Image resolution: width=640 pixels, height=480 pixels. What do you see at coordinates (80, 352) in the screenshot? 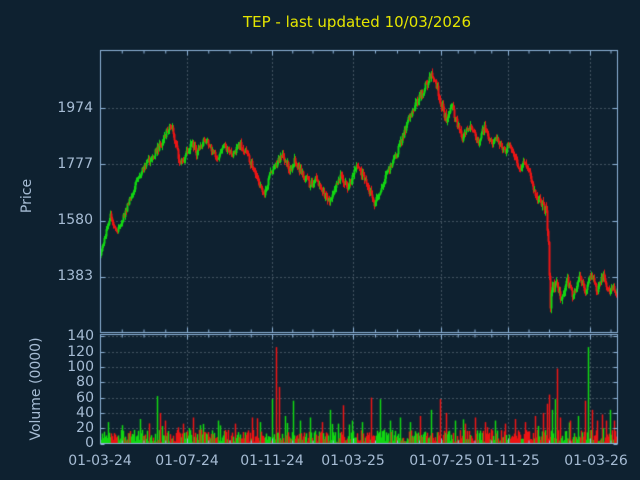
I see `volume-tick-120: 120` at bounding box center [80, 352].